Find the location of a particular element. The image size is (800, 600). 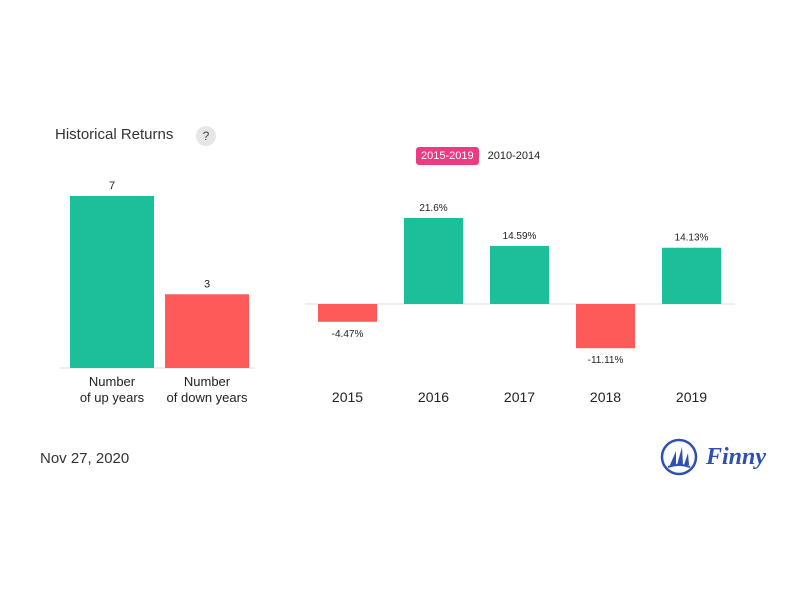

bar-2015 is located at coordinates (347, 313).